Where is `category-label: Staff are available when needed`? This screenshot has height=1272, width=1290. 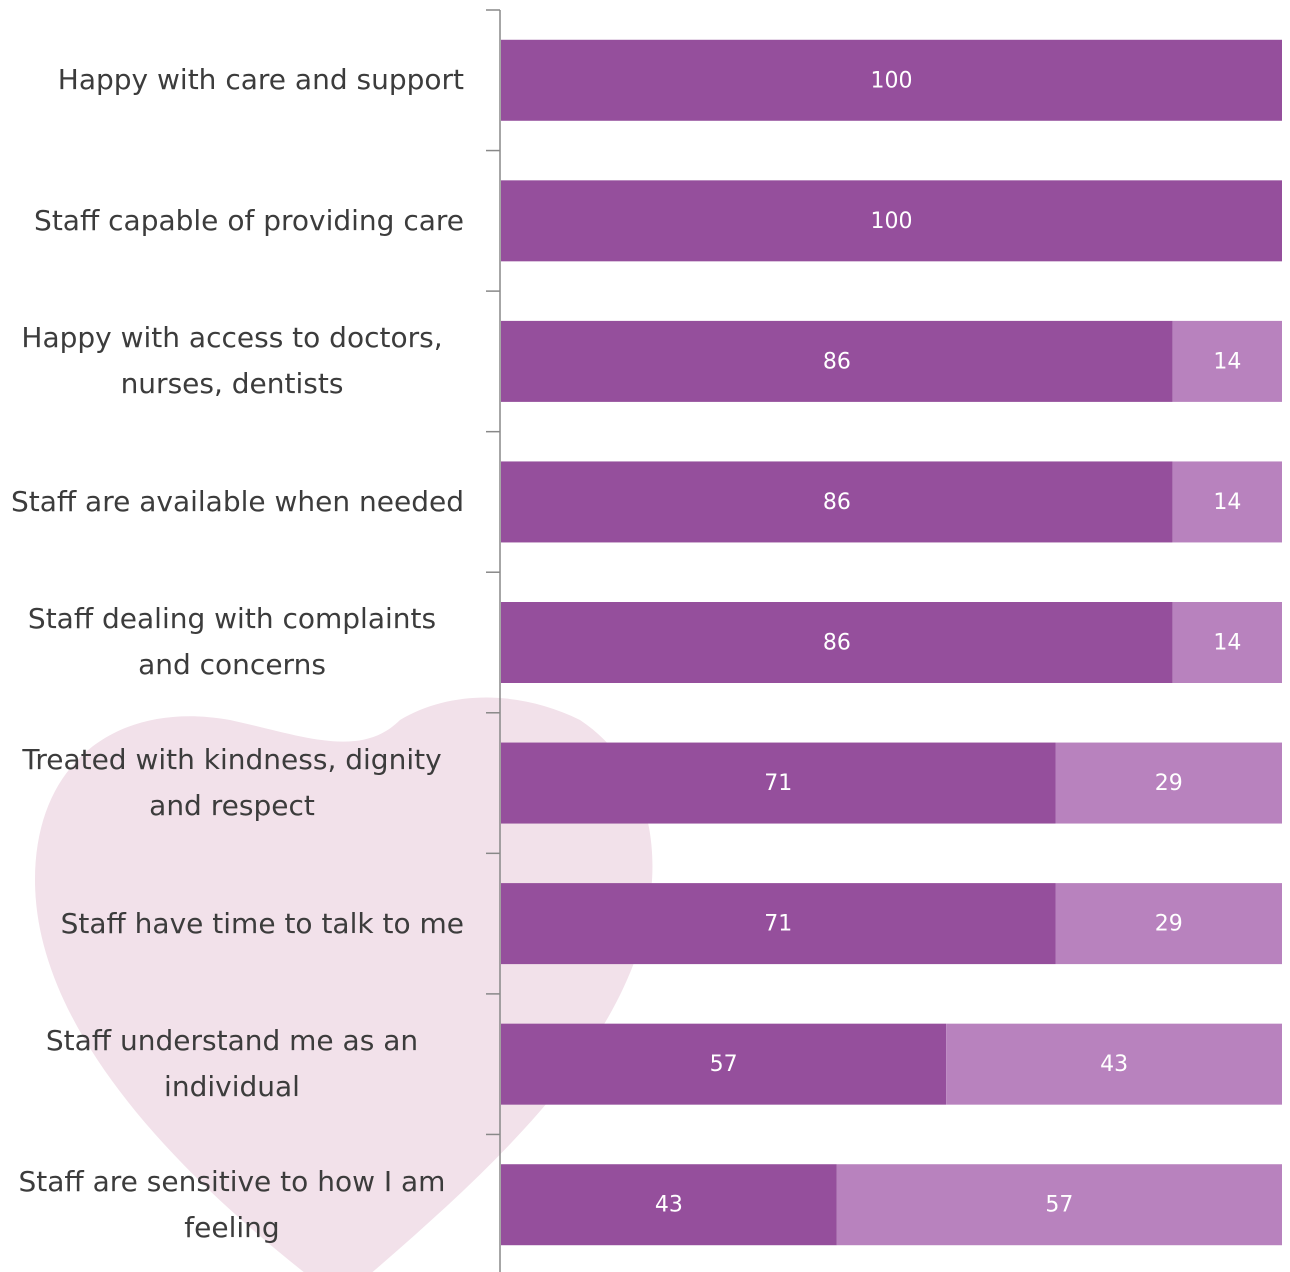 category-label: Staff are available when needed is located at coordinates (237, 501).